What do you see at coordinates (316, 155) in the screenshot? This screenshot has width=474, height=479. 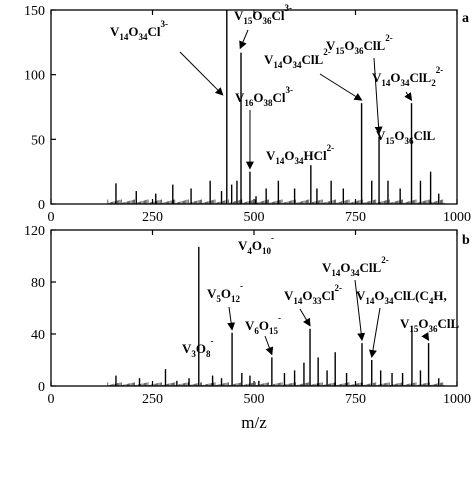 I see `peak-annotation-part: HCl` at bounding box center [316, 155].